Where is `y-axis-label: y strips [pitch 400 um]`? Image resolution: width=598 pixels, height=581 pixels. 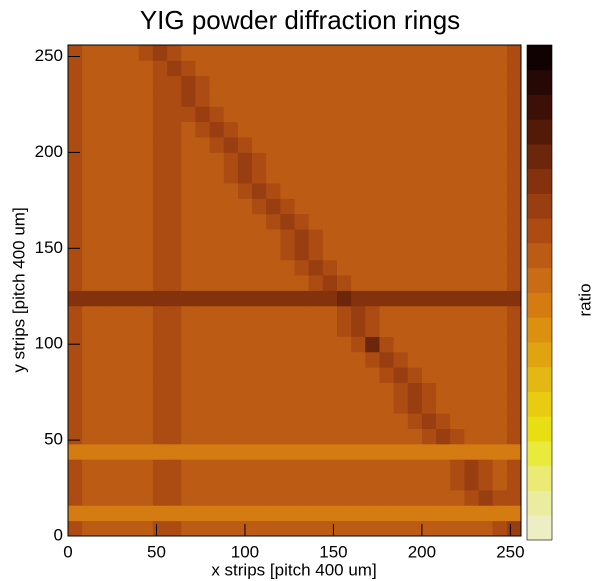
y-axis-label: y strips [pitch 400 um] is located at coordinates (18, 289).